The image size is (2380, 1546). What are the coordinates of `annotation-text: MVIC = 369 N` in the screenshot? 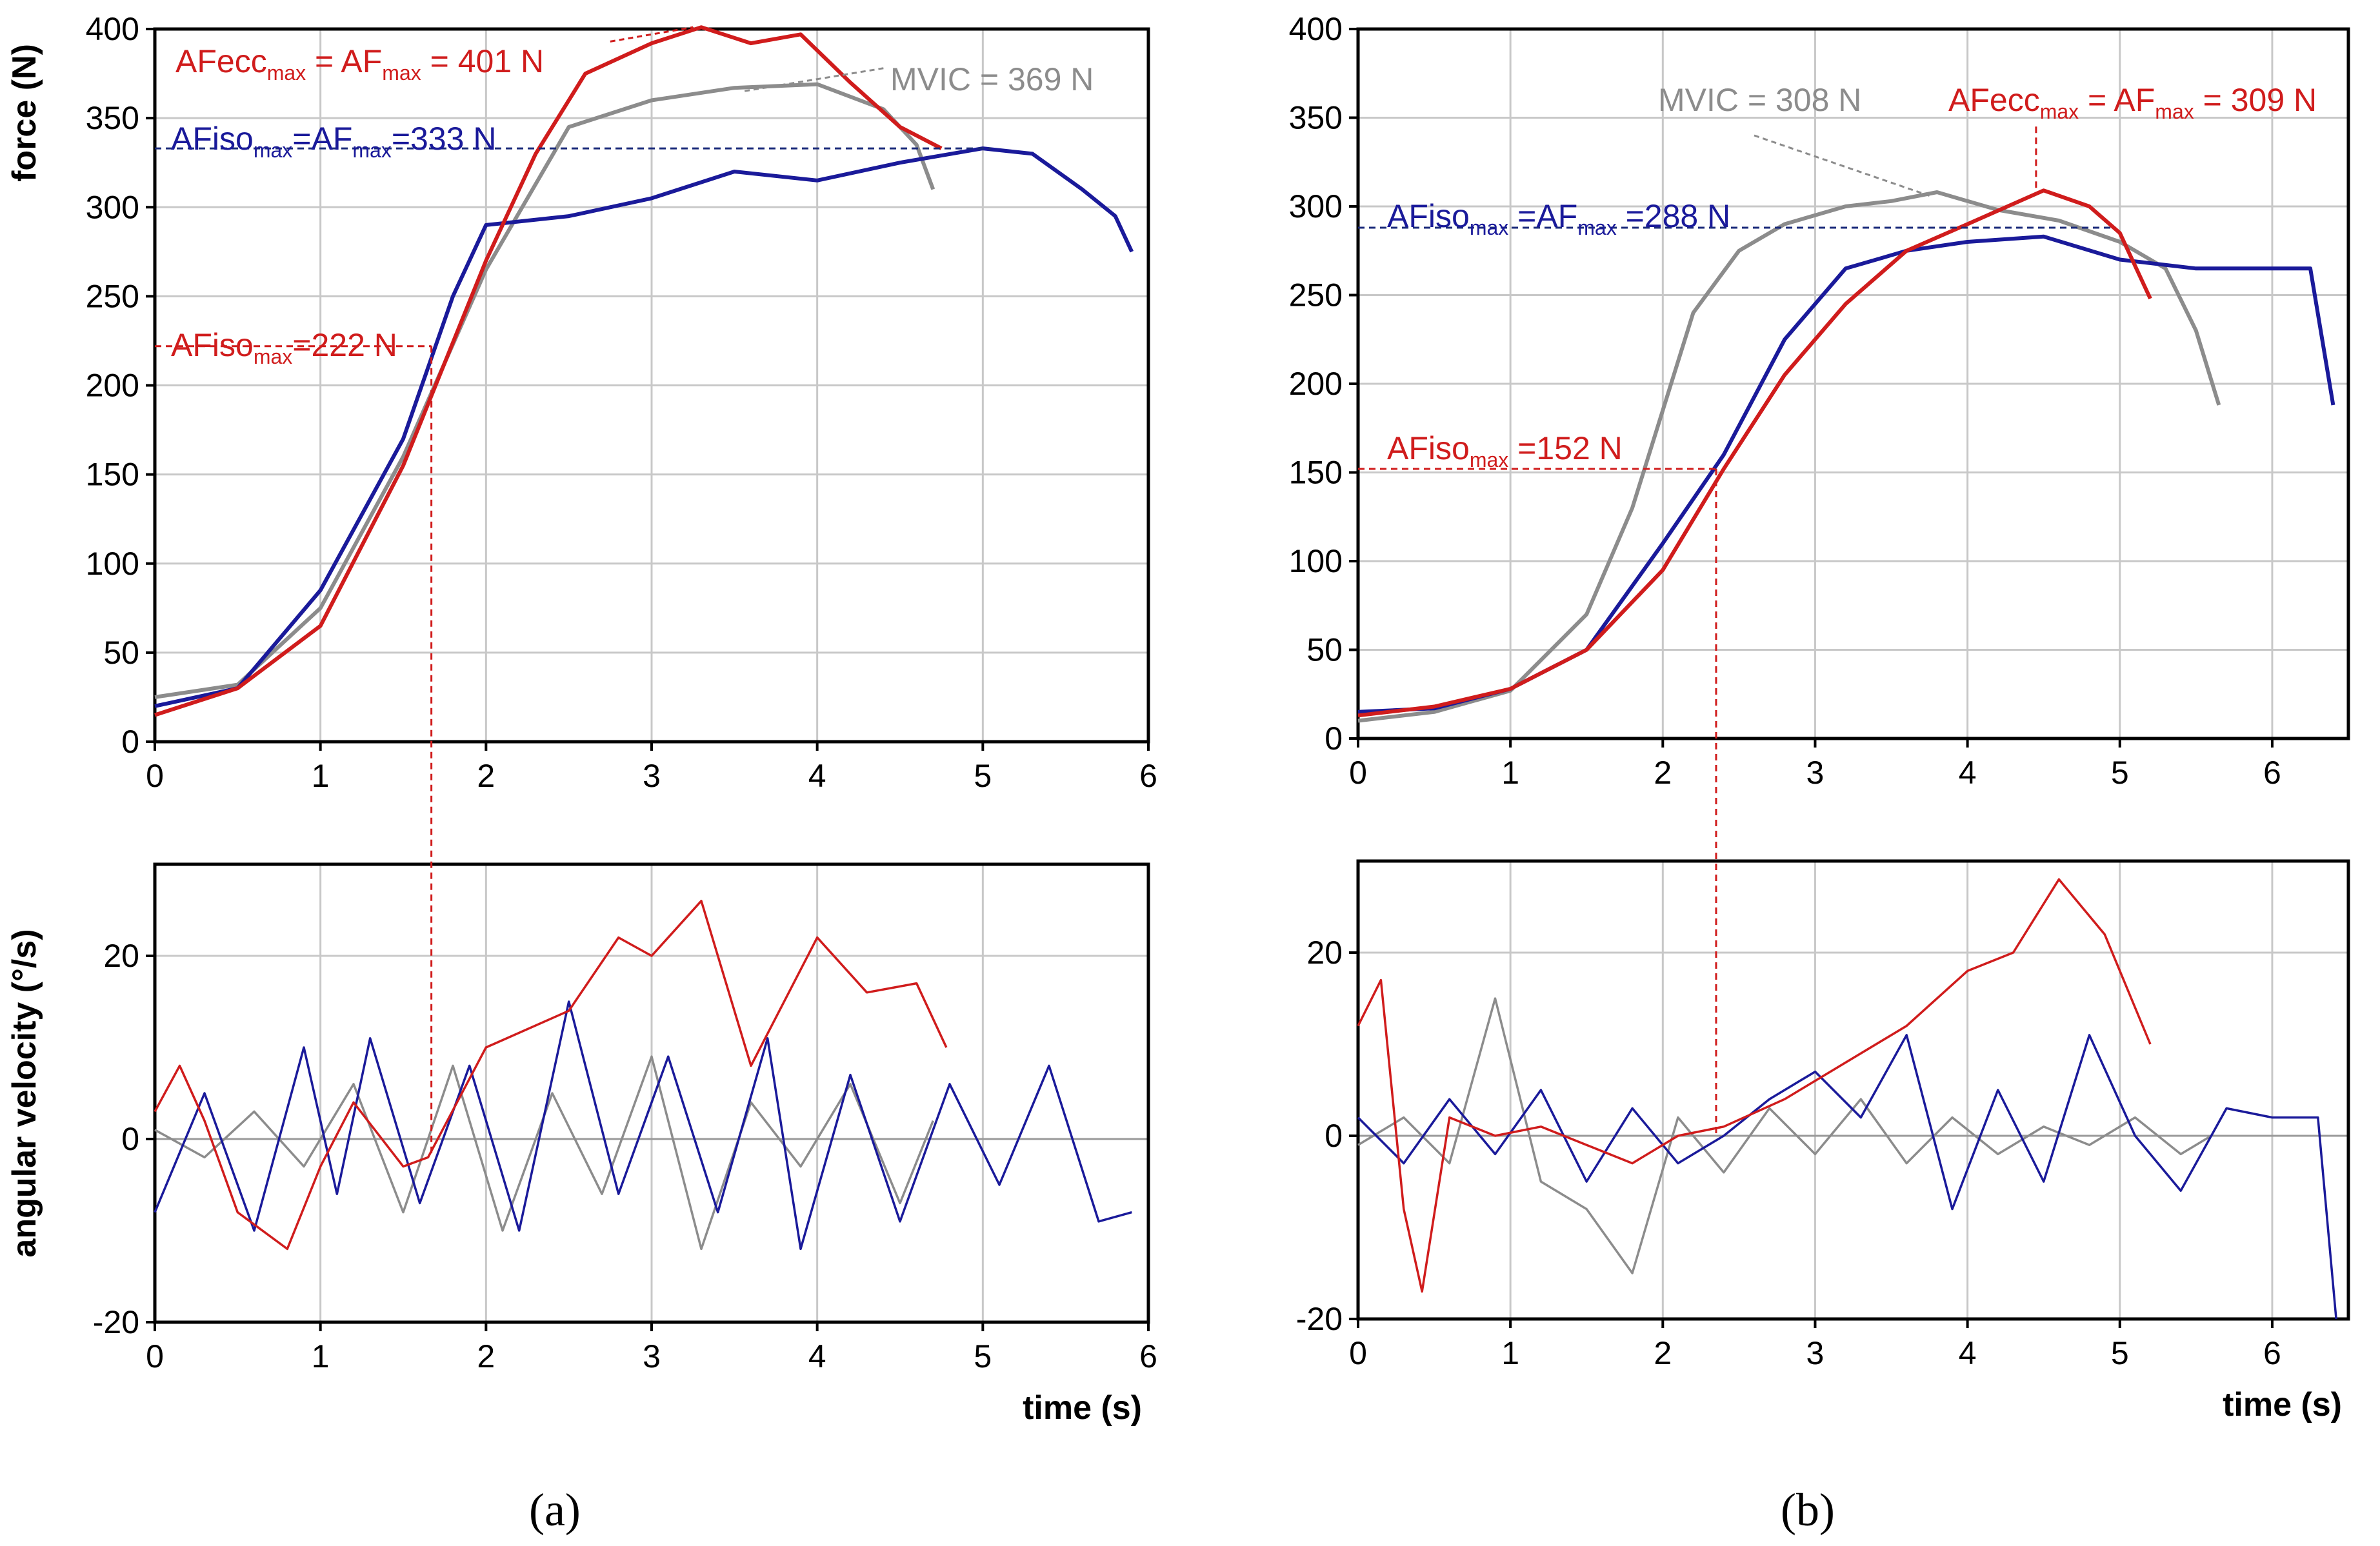 It's located at (992, 79).